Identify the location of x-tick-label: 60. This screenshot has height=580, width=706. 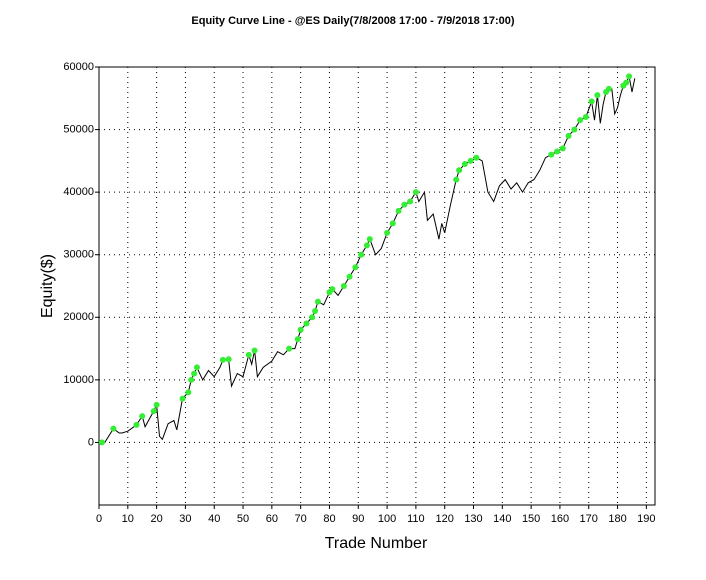
(272, 519).